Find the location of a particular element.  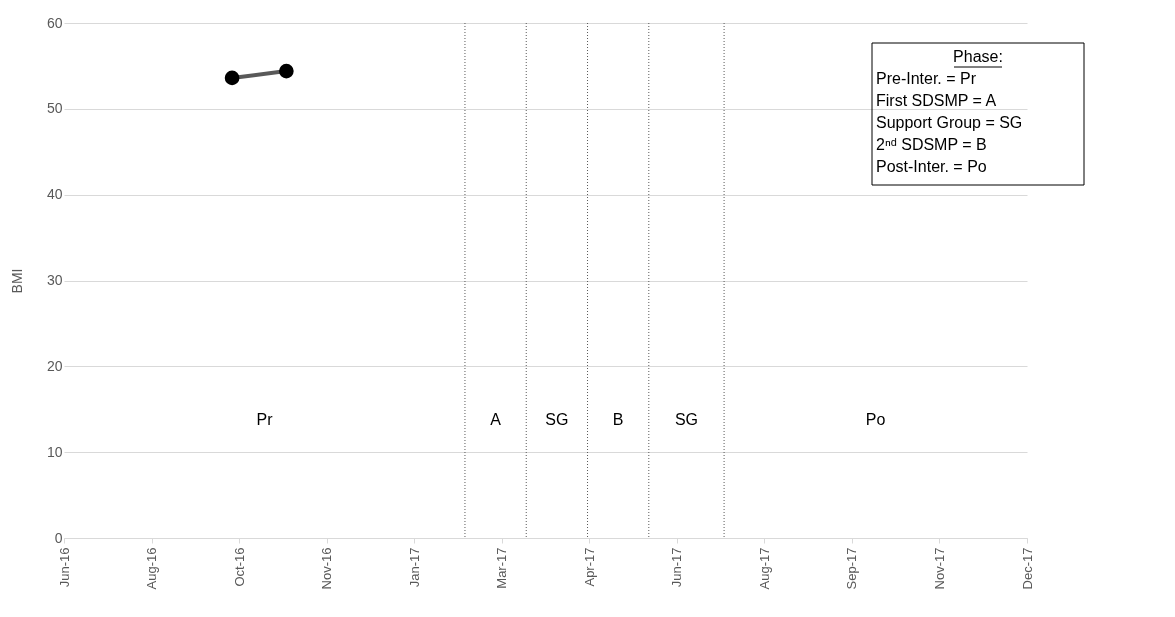

x-tick-label: Jun-17 is located at coordinates (677, 567).